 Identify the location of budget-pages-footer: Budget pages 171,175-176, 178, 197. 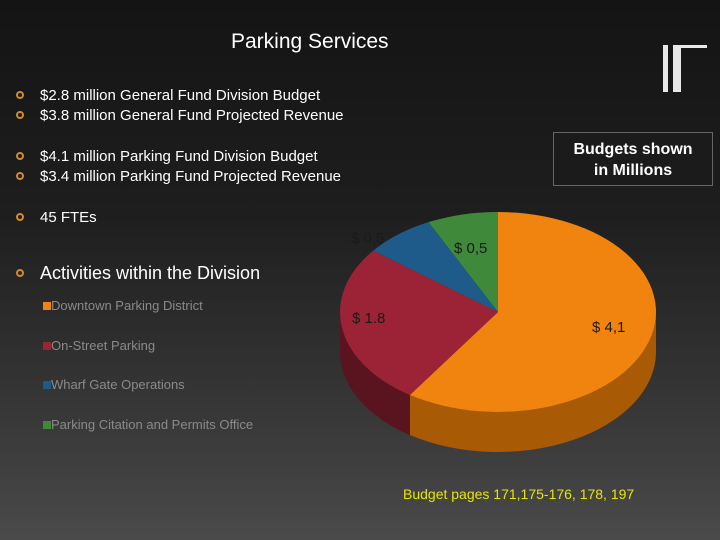
(519, 494).